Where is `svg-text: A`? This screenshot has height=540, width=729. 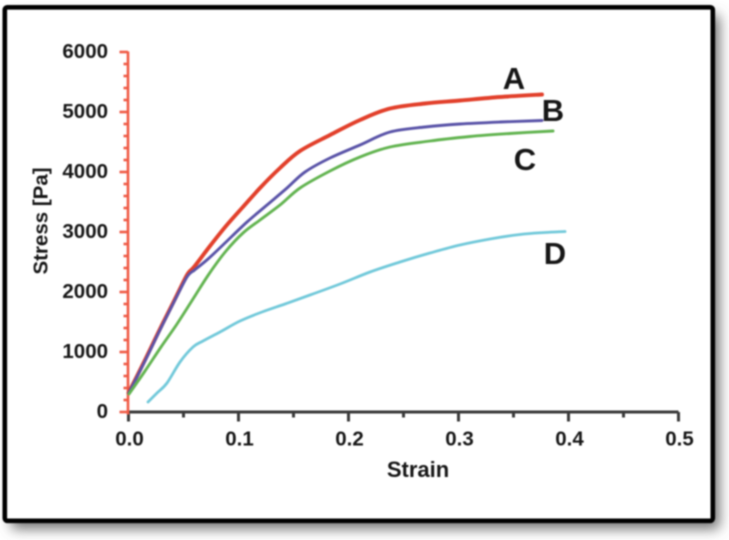 svg-text: A is located at coordinates (514, 78).